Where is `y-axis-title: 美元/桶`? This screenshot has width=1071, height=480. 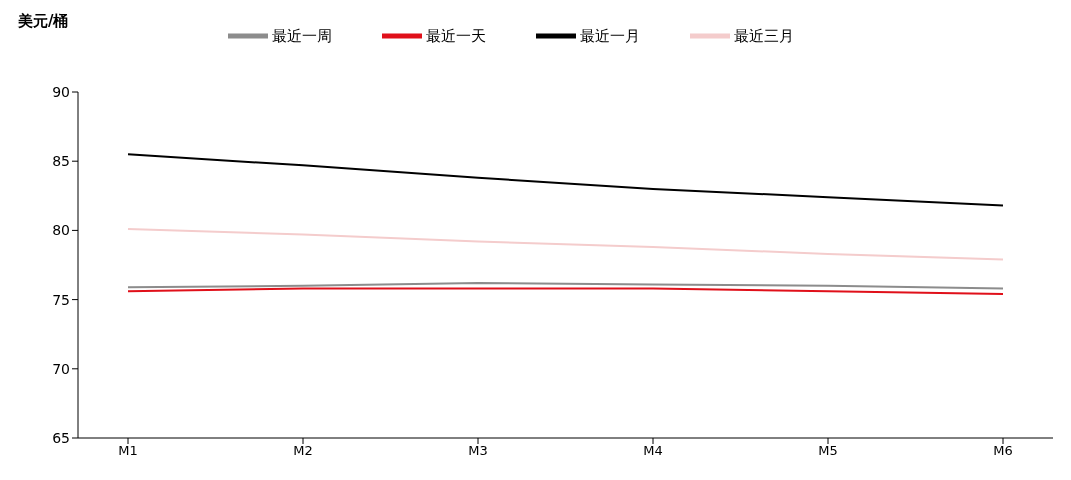
y-axis-title: 美元/桶 is located at coordinates (43, 21).